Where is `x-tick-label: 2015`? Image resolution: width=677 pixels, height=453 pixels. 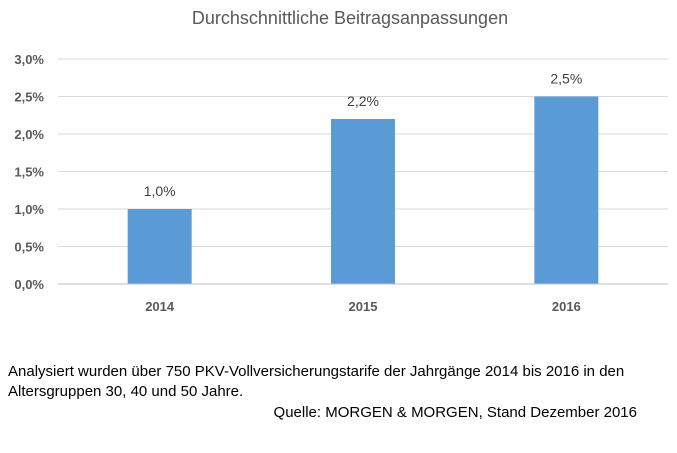 x-tick-label: 2015 is located at coordinates (363, 306).